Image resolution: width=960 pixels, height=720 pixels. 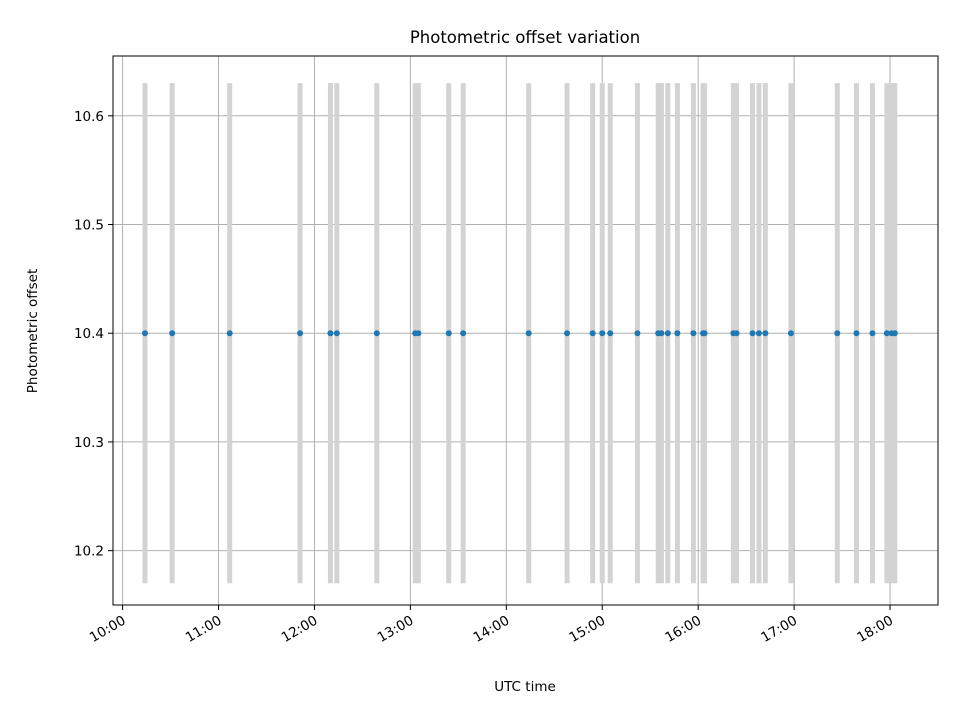 I want to click on x-axis-label: UTC time, so click(x=525, y=687).